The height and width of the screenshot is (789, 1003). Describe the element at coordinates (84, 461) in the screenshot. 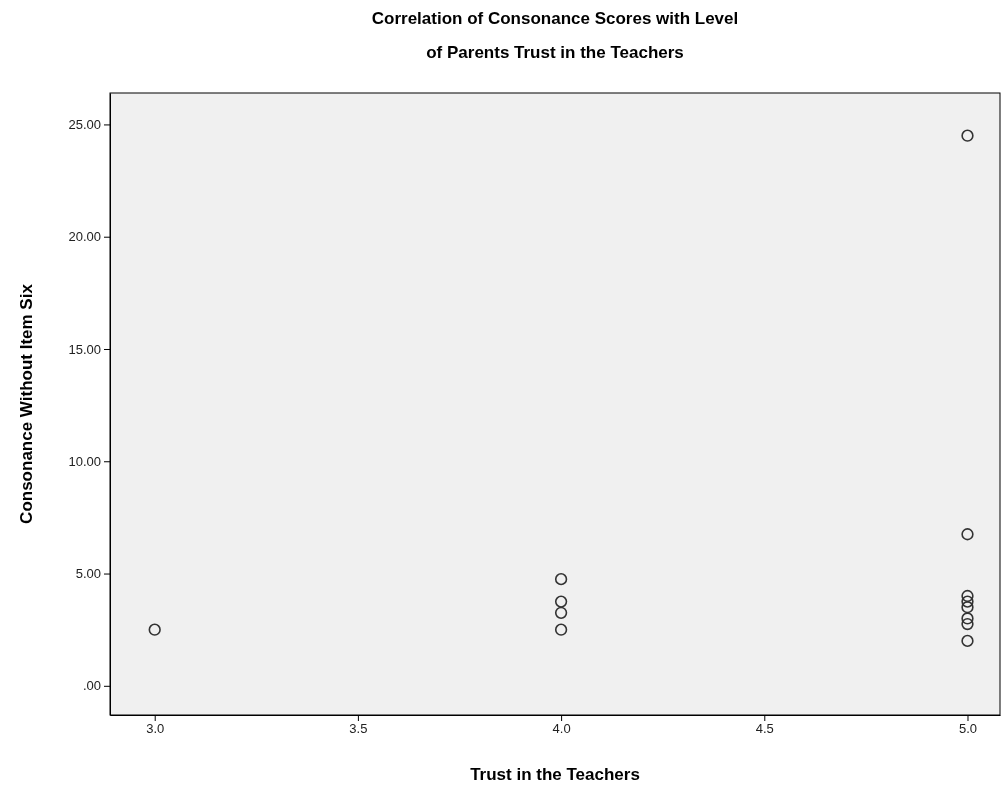

I see `y-tick-label: 10.00` at that location.